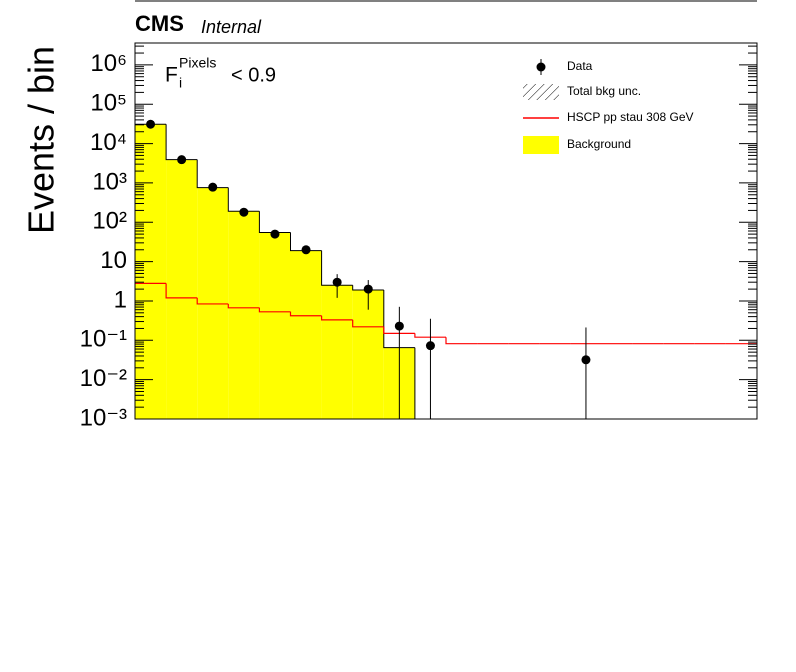  I want to click on y-tick-label: 10⁻¹, so click(103, 339).